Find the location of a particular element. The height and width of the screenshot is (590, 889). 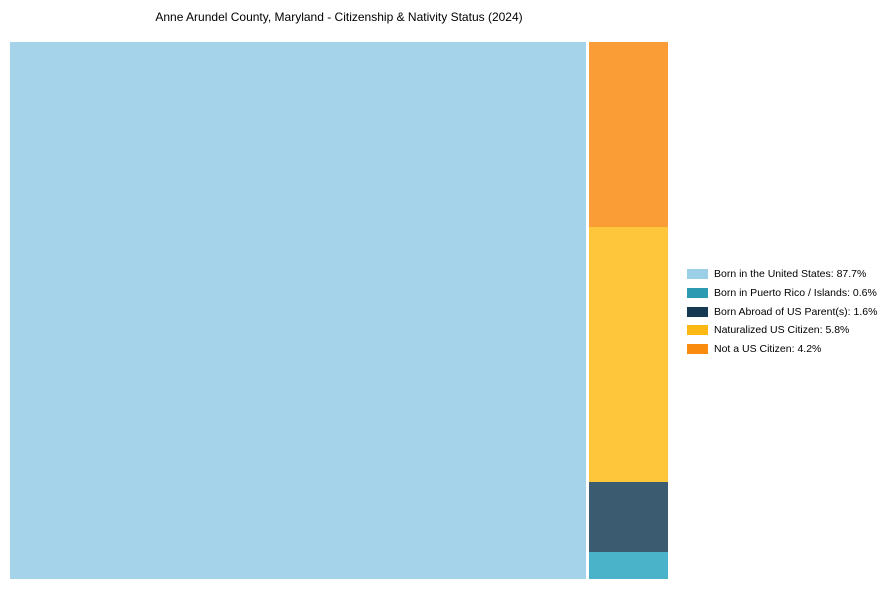

legend-item-born-in-puerto-rico-islands: Born in Puerto Rico / Islands: 0.6% is located at coordinates (782, 293).